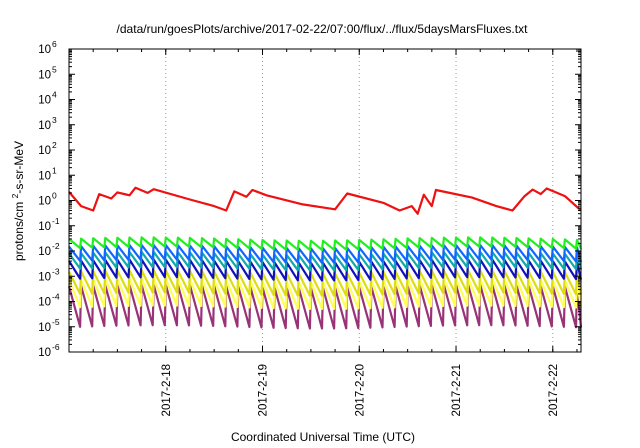  I want to click on y-tick-exponent: -1, so click(56, 221).